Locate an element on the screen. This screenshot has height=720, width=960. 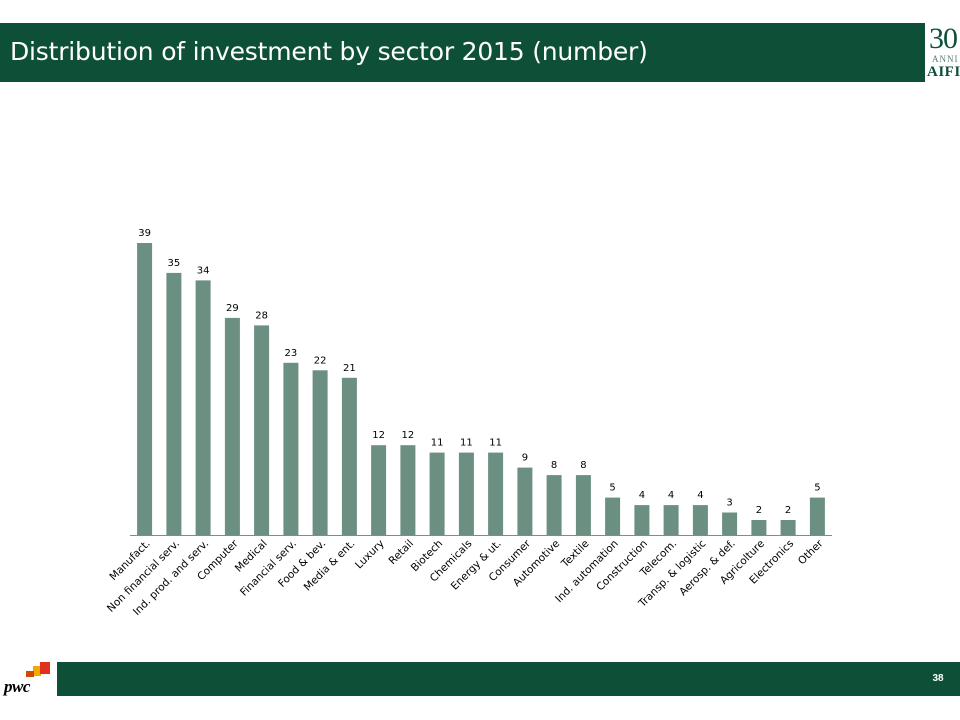
data-label-11: 11 is located at coordinates (466, 443).